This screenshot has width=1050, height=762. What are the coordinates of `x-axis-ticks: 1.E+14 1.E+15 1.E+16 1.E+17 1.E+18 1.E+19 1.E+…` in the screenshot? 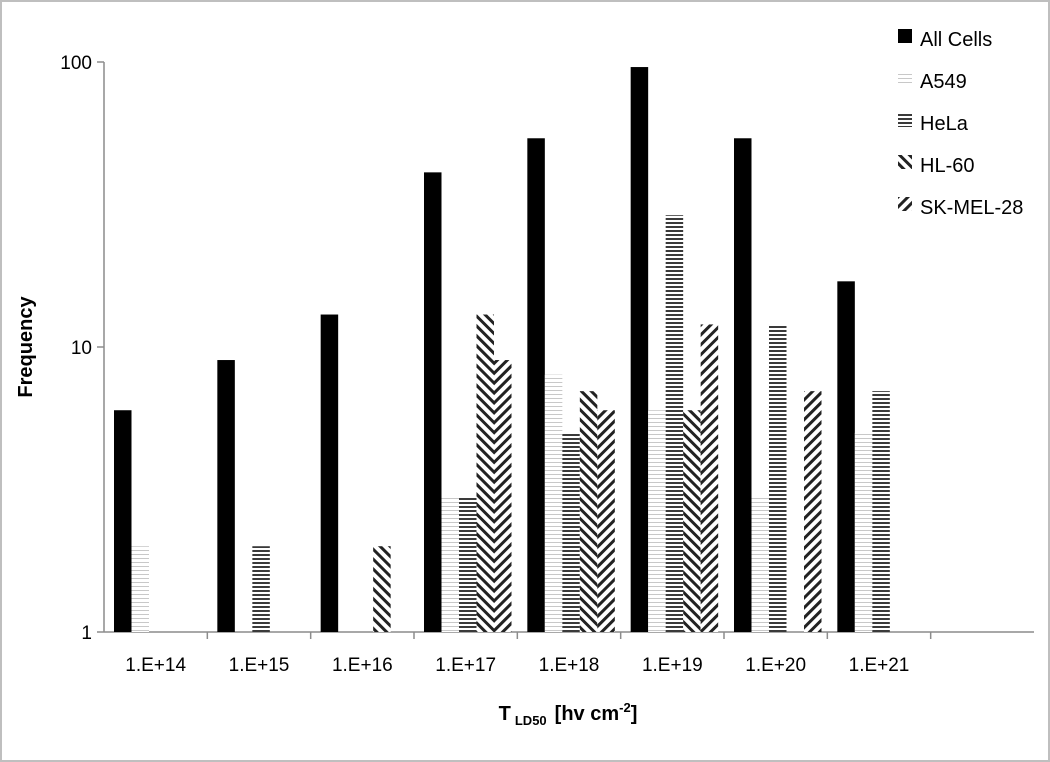 It's located at (528, 654).